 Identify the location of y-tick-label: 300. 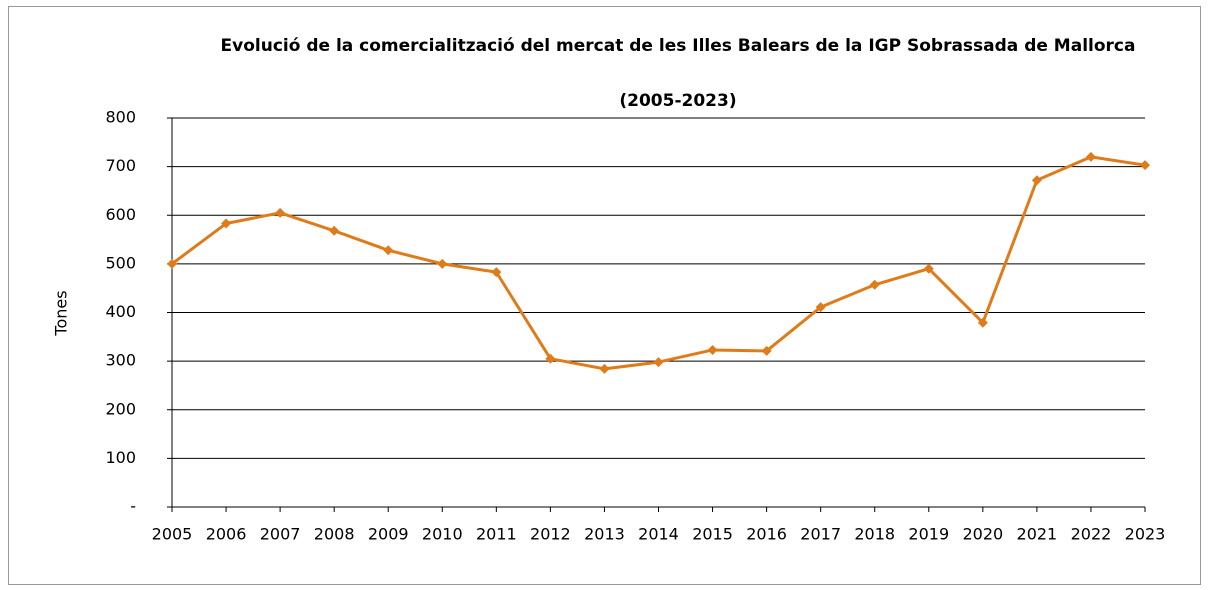
(120, 360).